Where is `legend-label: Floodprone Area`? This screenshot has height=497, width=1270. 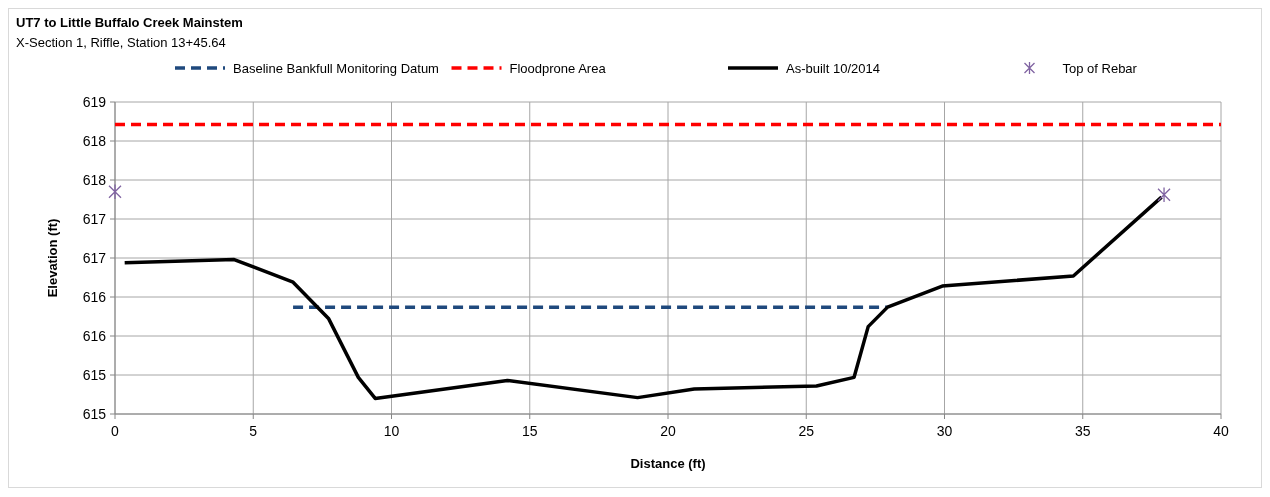
legend-label: Floodprone Area is located at coordinates (558, 68).